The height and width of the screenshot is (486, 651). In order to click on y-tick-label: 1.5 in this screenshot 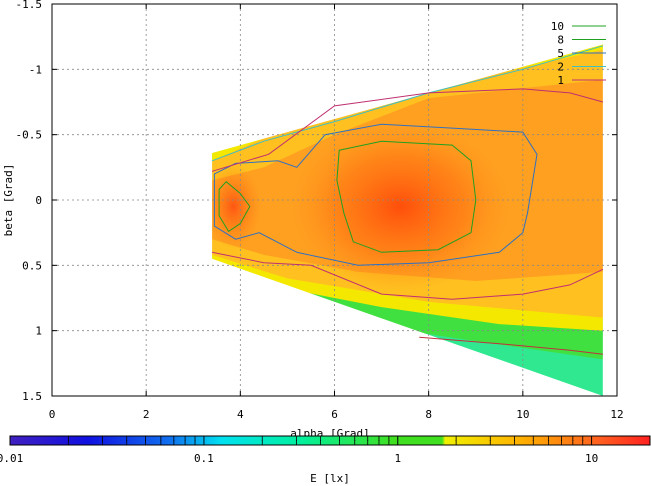, I will do `click(32, 396)`.